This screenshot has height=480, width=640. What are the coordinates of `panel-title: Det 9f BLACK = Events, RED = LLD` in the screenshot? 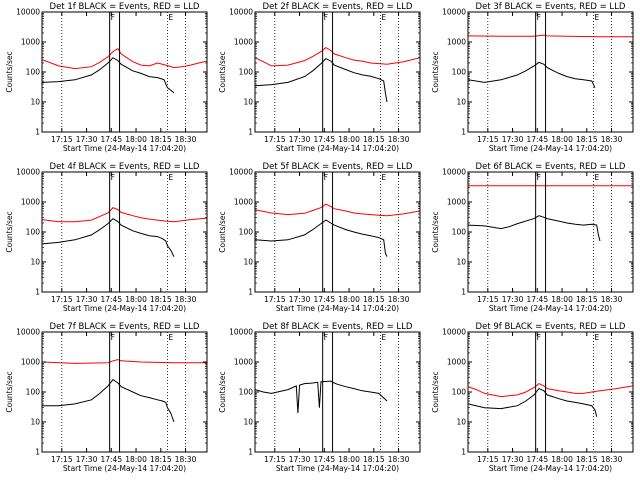 It's located at (551, 327).